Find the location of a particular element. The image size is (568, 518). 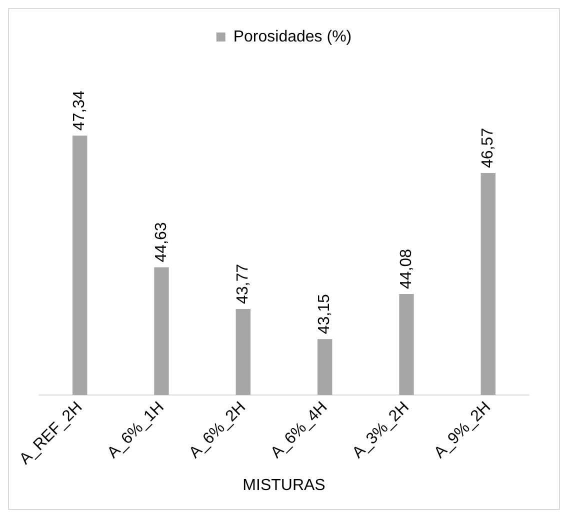

legend-label: Porosidades (%) is located at coordinates (292, 37).